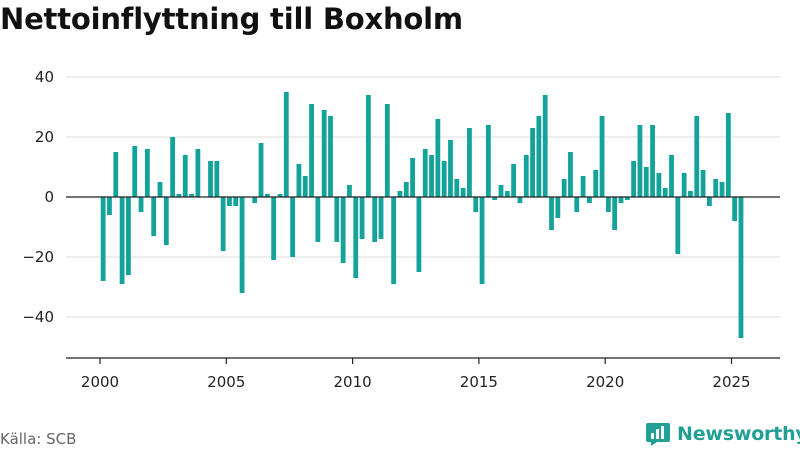 The width and height of the screenshot is (800, 450). I want to click on x-tick-label: 2020, so click(605, 382).